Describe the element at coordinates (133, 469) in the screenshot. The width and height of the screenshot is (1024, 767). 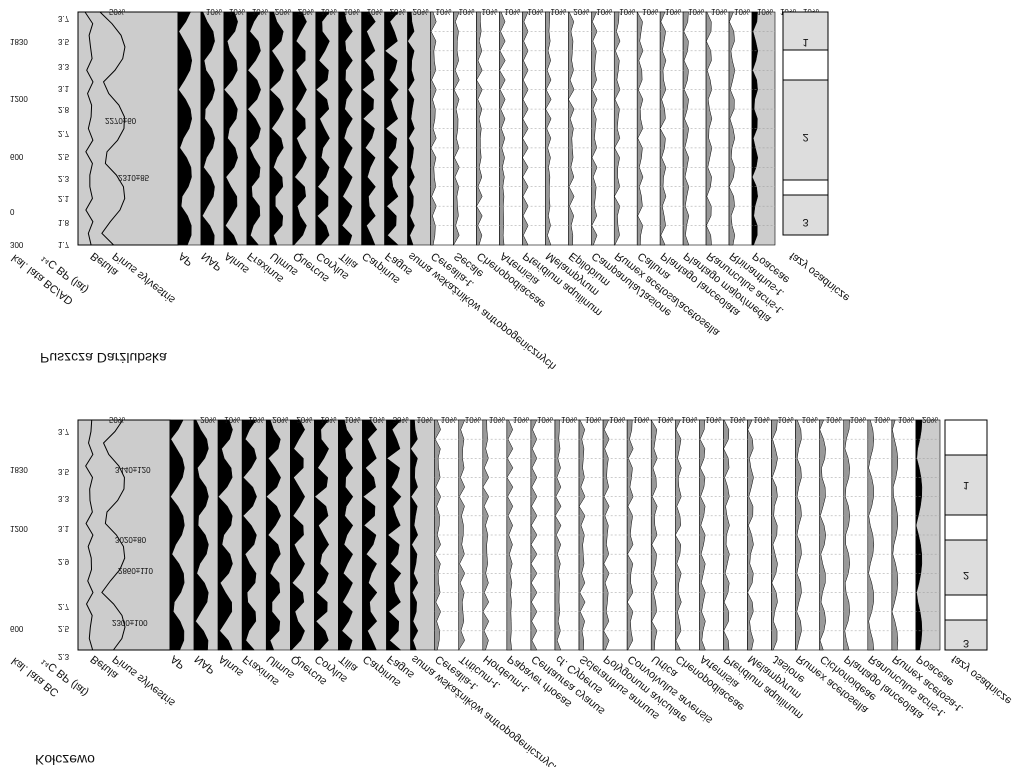
I see `c14-date: 3440±120` at that location.